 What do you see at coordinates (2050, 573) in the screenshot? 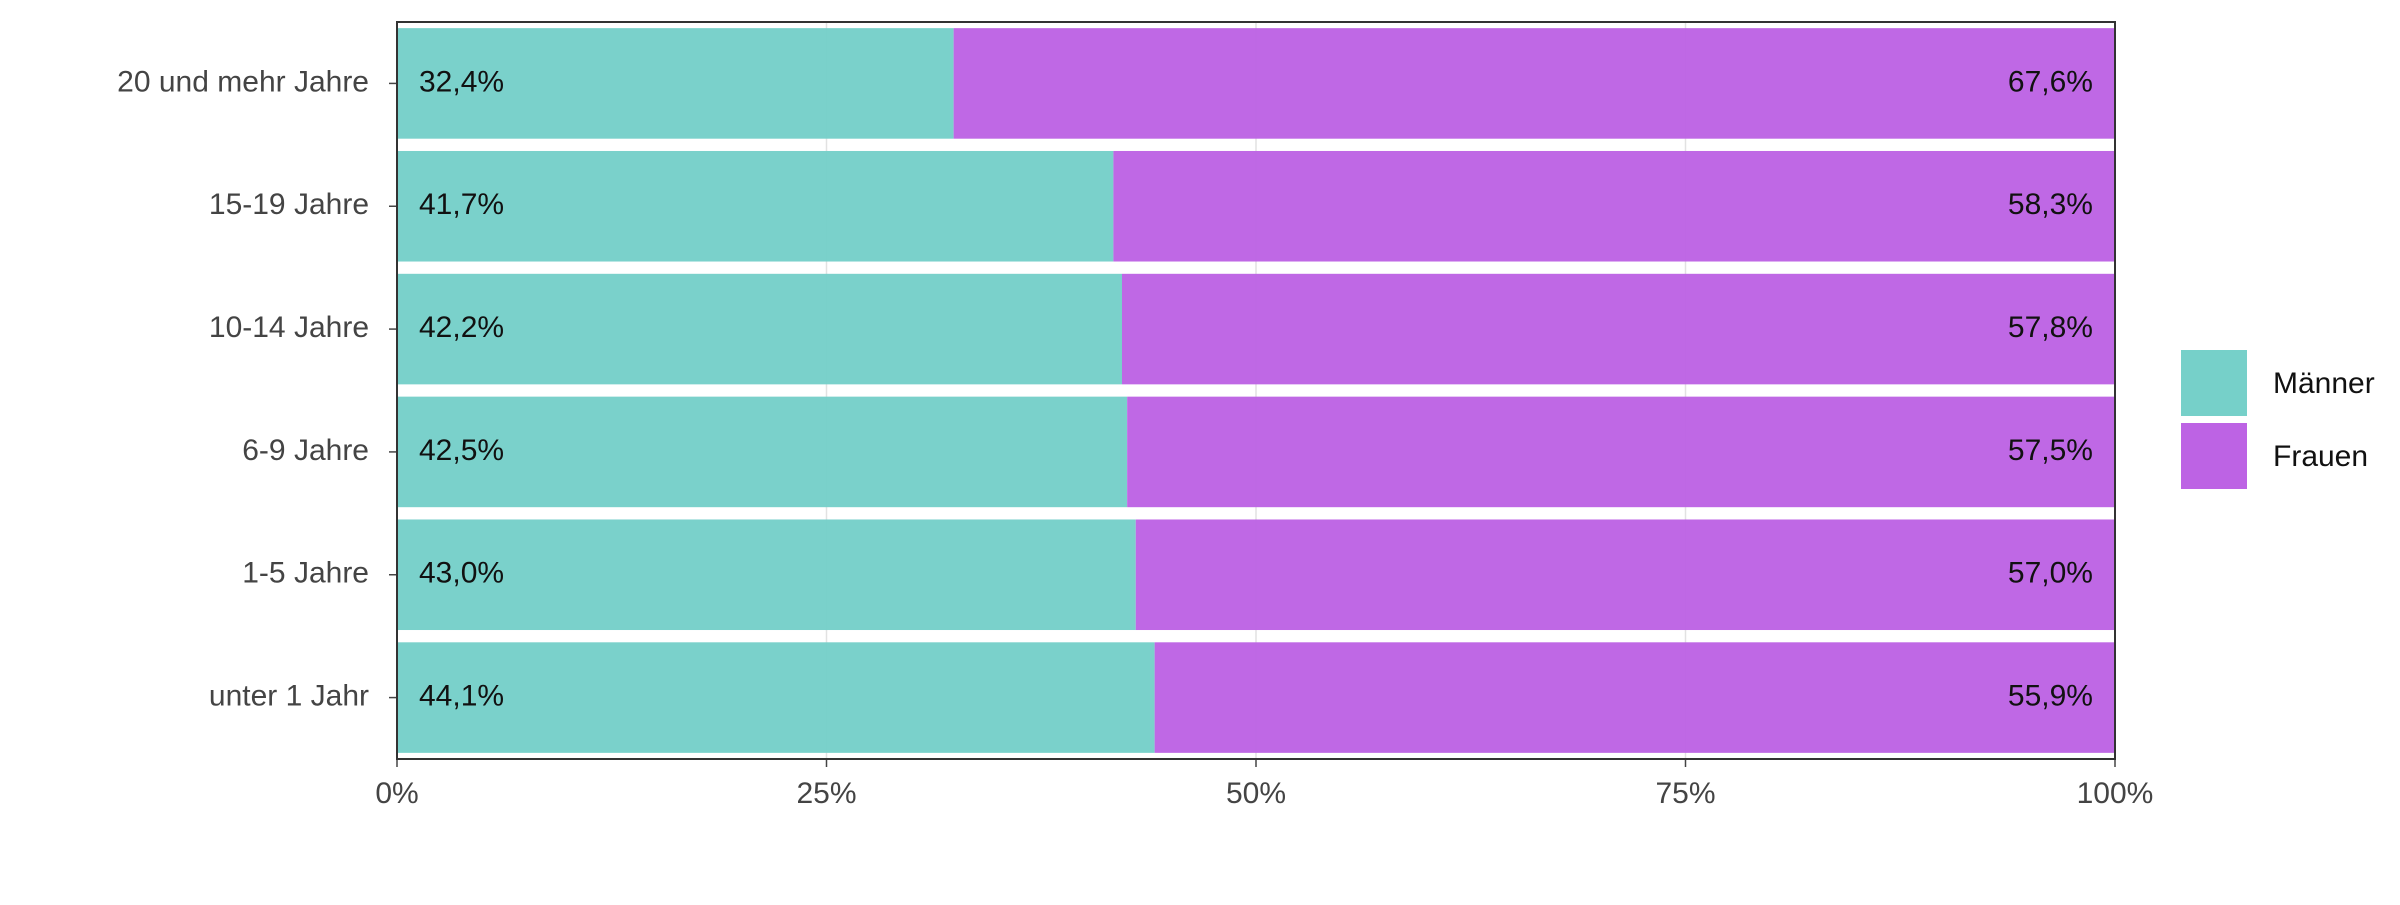
I see `value-label: 57,0%` at bounding box center [2050, 573].